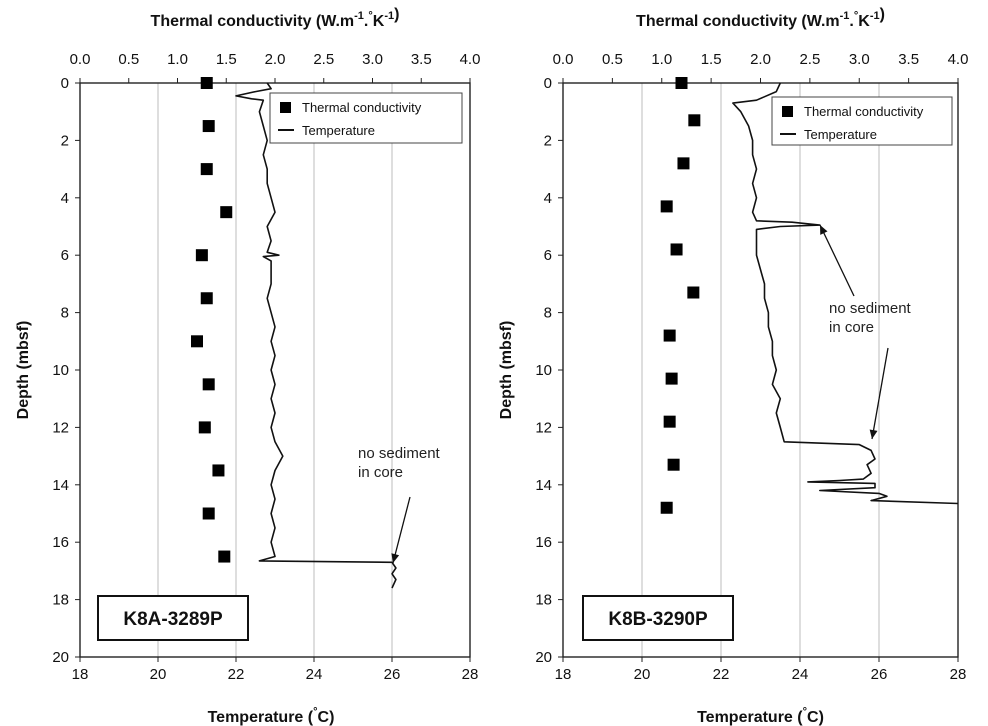 Image resolution: width=988 pixels, height=726 pixels. I want to click on depth-tick-label: 6, so click(548, 255).